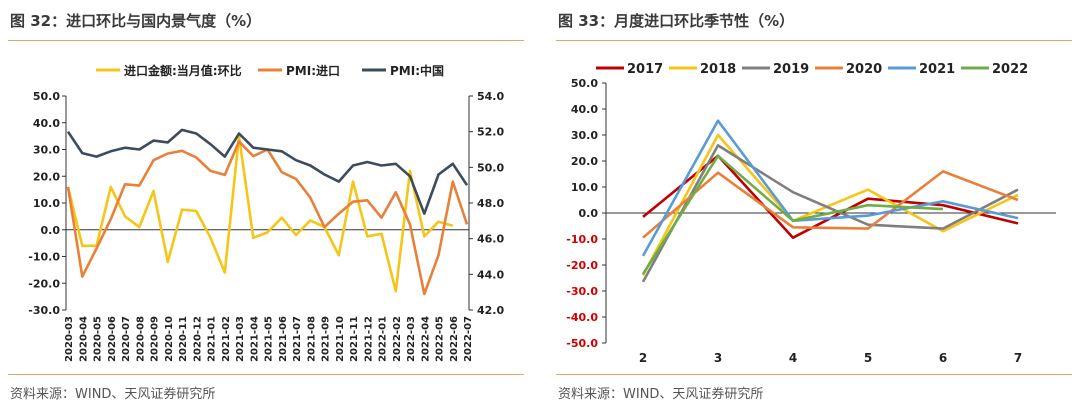 Image resolution: width=1080 pixels, height=411 pixels. I want to click on y-tick-label: -20.0, so click(582, 265).